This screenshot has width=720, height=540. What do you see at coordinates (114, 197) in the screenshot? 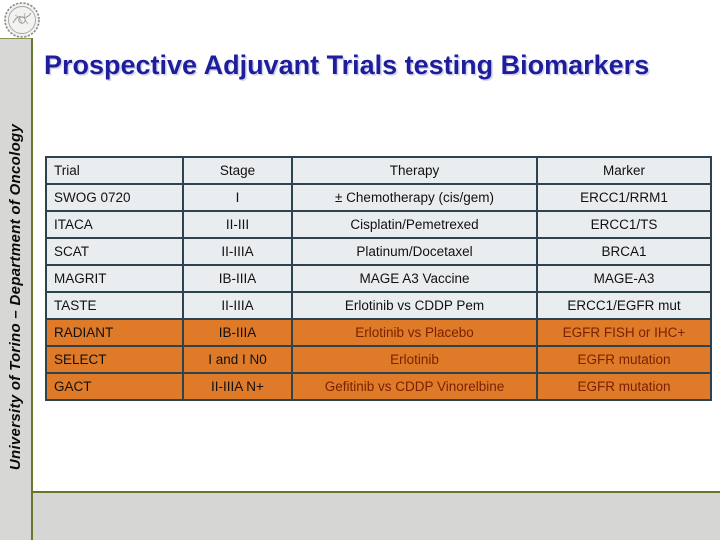
I see `cell-trial: SWOG 0720` at bounding box center [114, 197].